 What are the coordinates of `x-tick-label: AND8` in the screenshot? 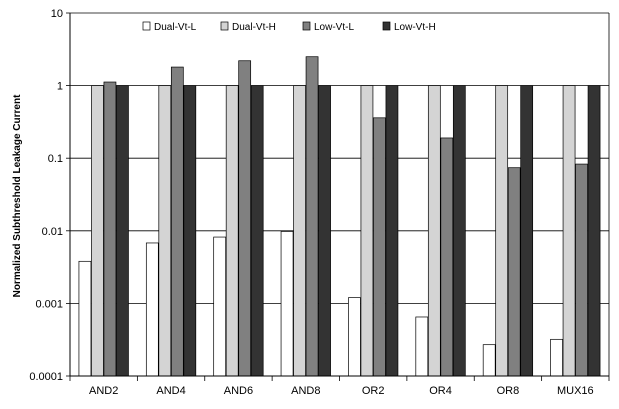 It's located at (305, 391).